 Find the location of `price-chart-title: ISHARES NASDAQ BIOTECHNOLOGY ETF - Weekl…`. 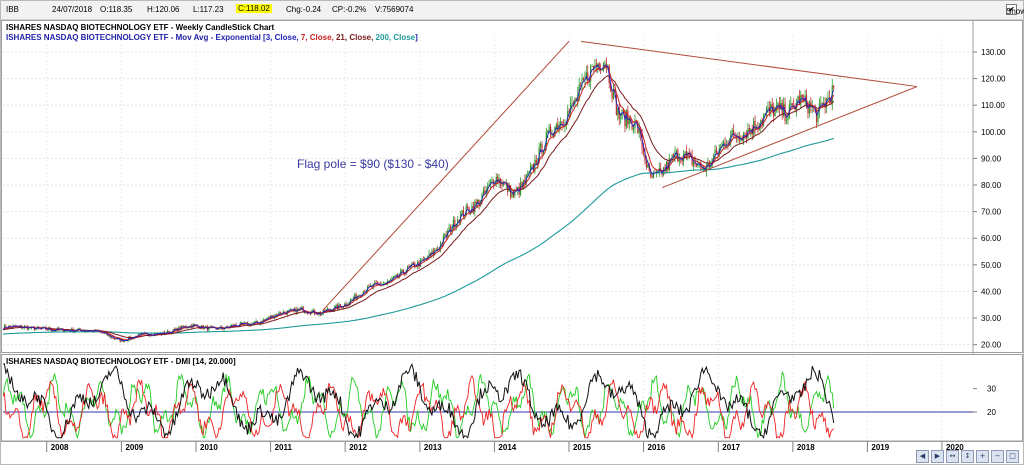

price-chart-title: ISHARES NASDAQ BIOTECHNOLOGY ETF - Weekl… is located at coordinates (140, 27).